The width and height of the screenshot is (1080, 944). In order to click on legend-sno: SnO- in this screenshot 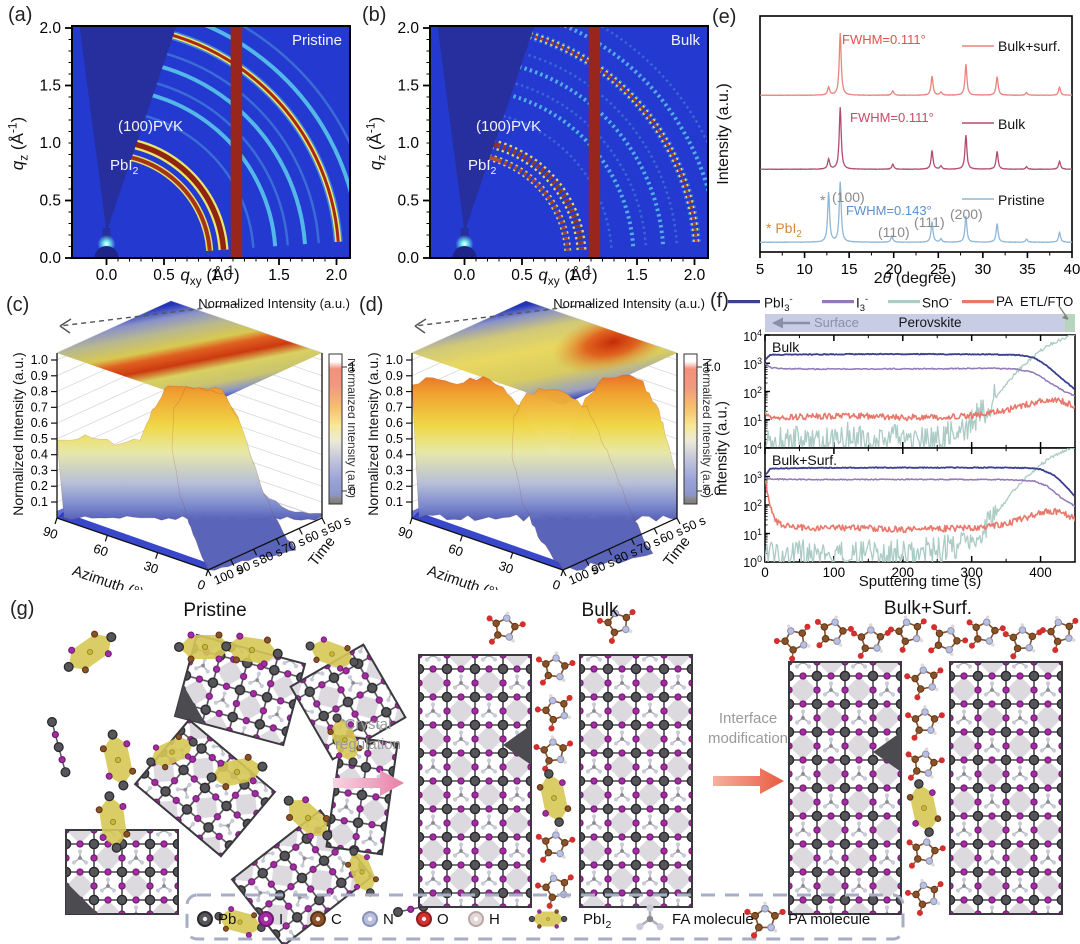, I will do `click(937, 302)`.